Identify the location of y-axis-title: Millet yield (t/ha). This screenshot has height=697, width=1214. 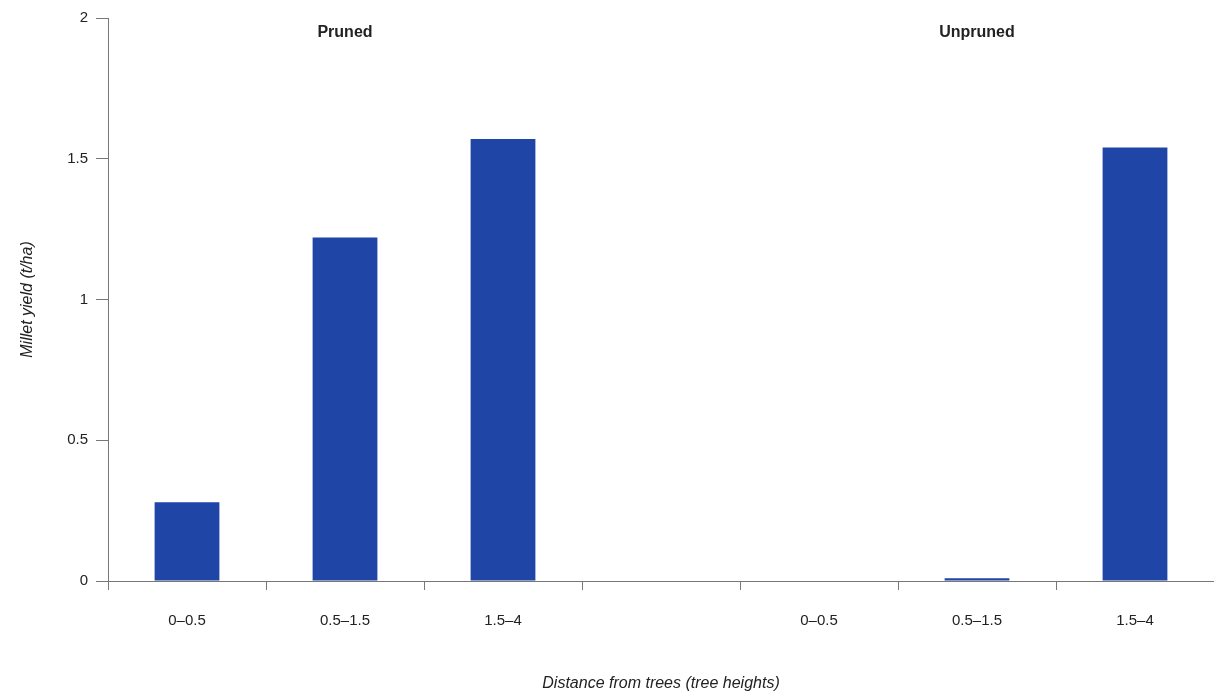
(27, 299).